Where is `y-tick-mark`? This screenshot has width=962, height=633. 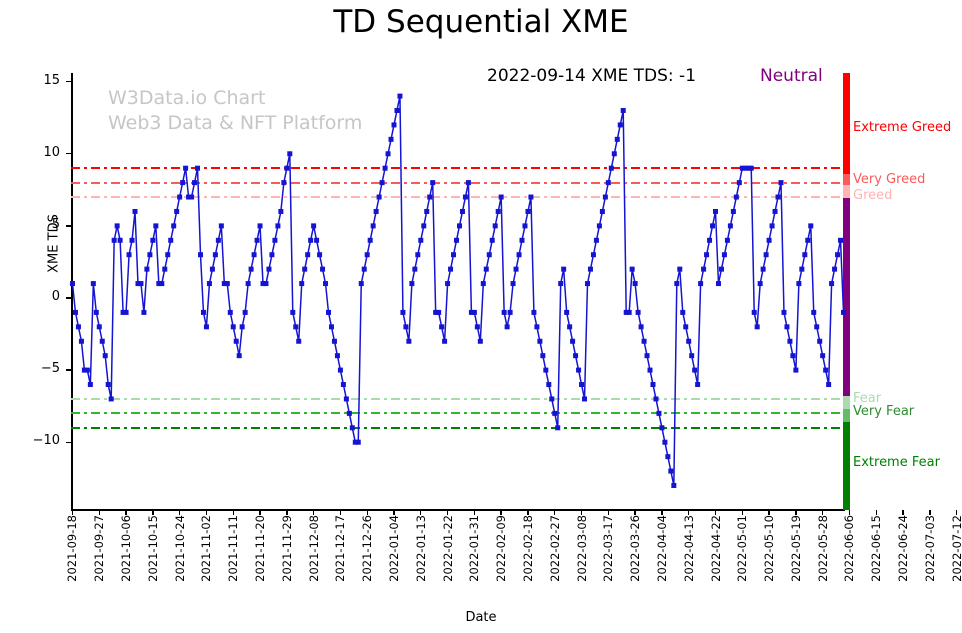
y-tick-mark is located at coordinates (68, 81).